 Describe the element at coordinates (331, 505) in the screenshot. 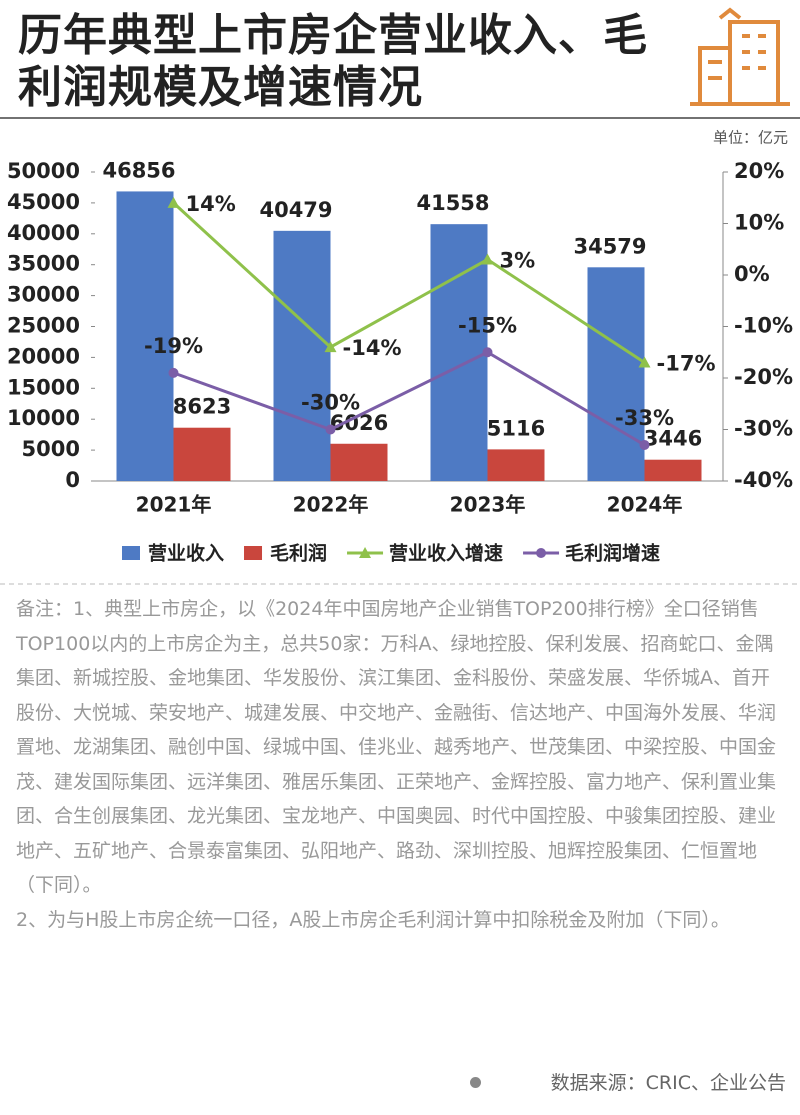

I see `x-tick-label: 2022年` at that location.